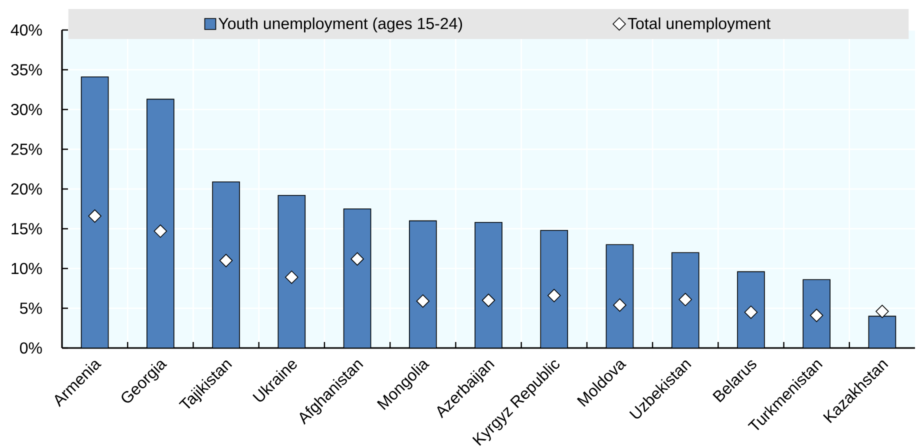 This screenshot has width=917, height=448. What do you see at coordinates (26, 149) in the screenshot?
I see `y-tick-label: 25%` at bounding box center [26, 149].